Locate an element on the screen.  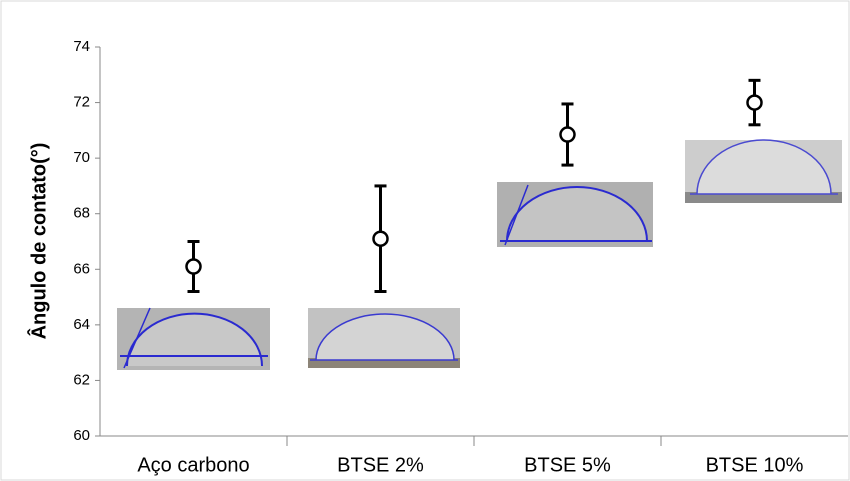
x-tick-label: BTSE 10% is located at coordinates (755, 465).